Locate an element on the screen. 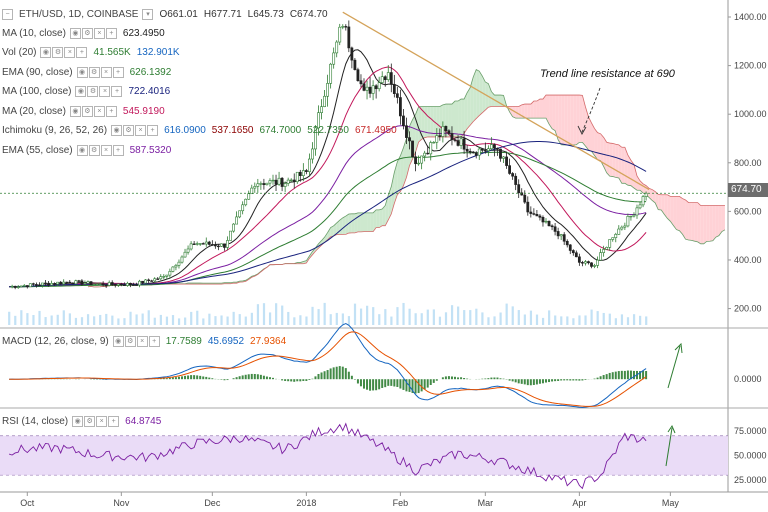 Image resolution: width=768 pixels, height=512 pixels. rsi-legend: RSI (14, close) ◉ ⚙ × + 64.8745 is located at coordinates (84, 421).